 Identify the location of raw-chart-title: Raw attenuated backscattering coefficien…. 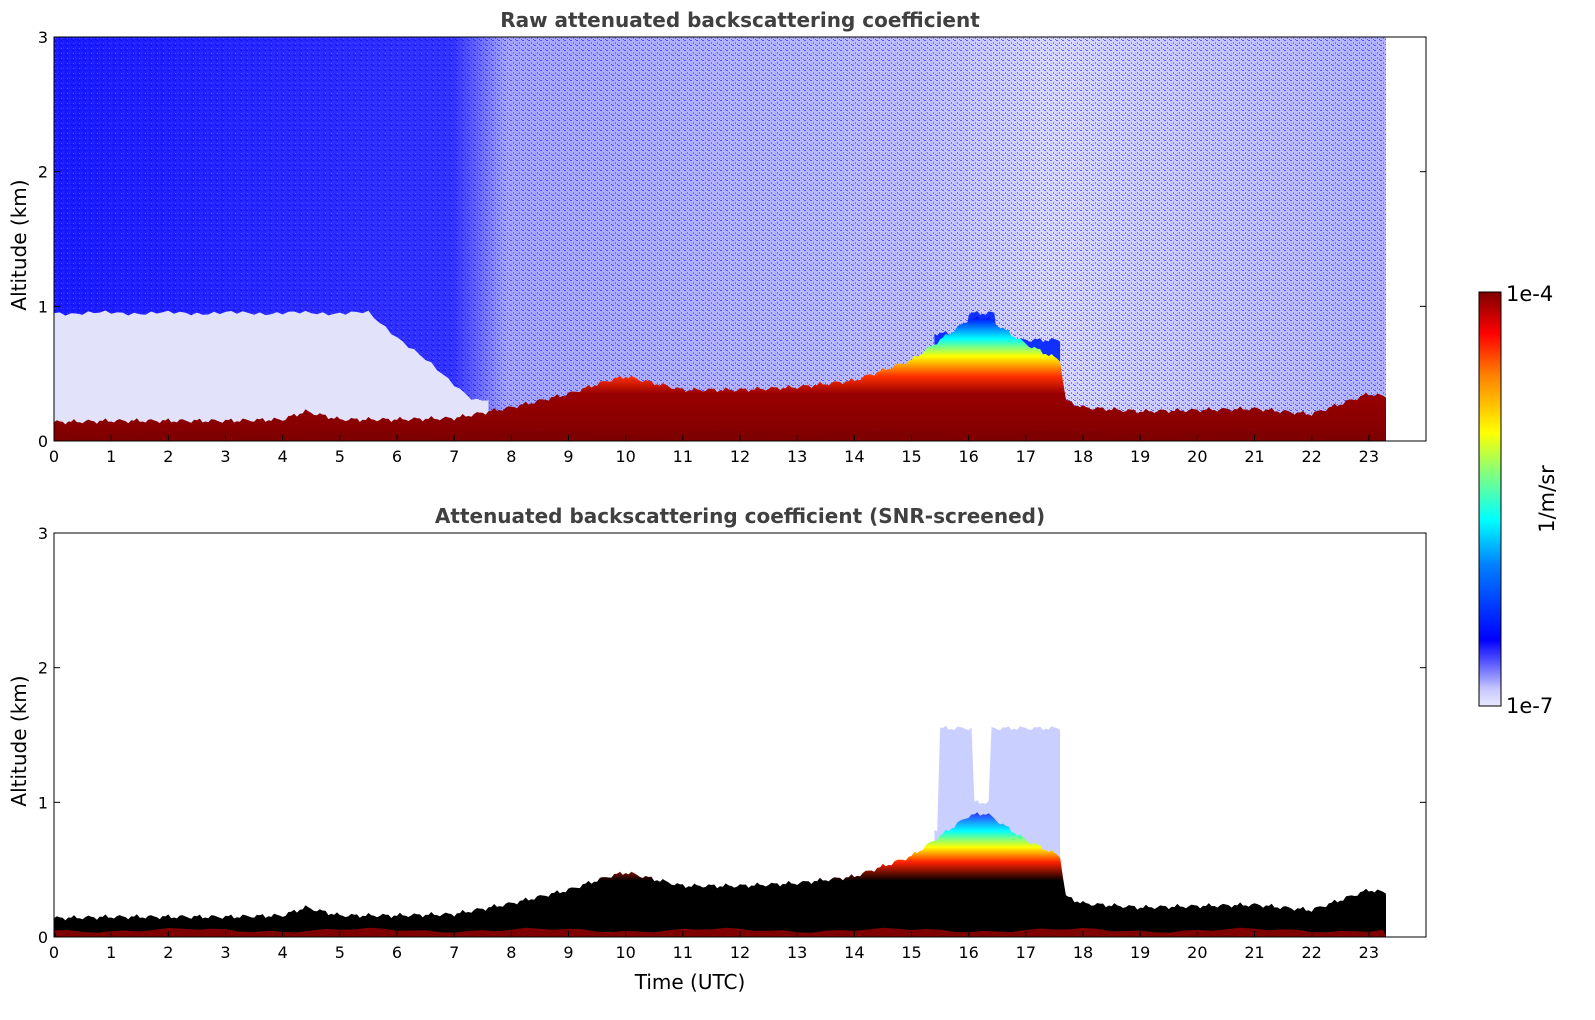
(740, 20).